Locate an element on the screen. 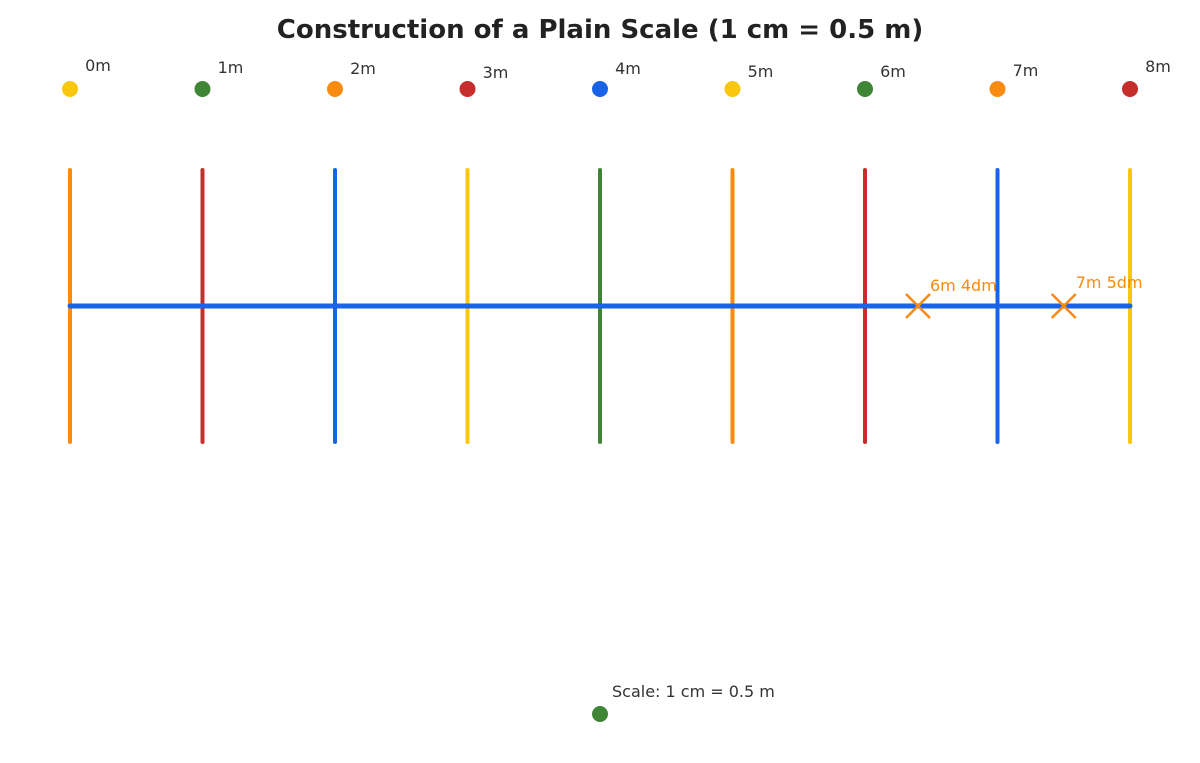 The height and width of the screenshot is (763, 1200). scale-note-label: Scale: 1 cm = 0.5 m is located at coordinates (693, 691).